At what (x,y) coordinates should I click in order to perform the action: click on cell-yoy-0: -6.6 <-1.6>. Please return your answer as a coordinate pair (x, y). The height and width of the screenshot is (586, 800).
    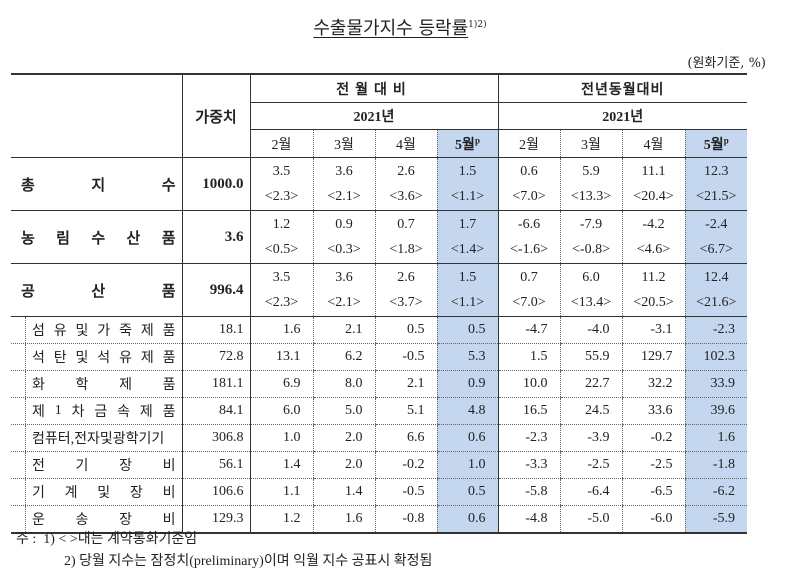
    Looking at the image, I should click on (528, 237).